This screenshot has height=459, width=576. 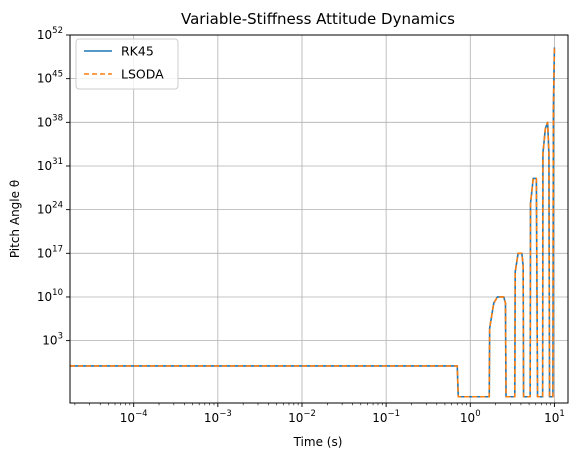 What do you see at coordinates (318, 442) in the screenshot?
I see `x-axis-label: Time (s)` at bounding box center [318, 442].